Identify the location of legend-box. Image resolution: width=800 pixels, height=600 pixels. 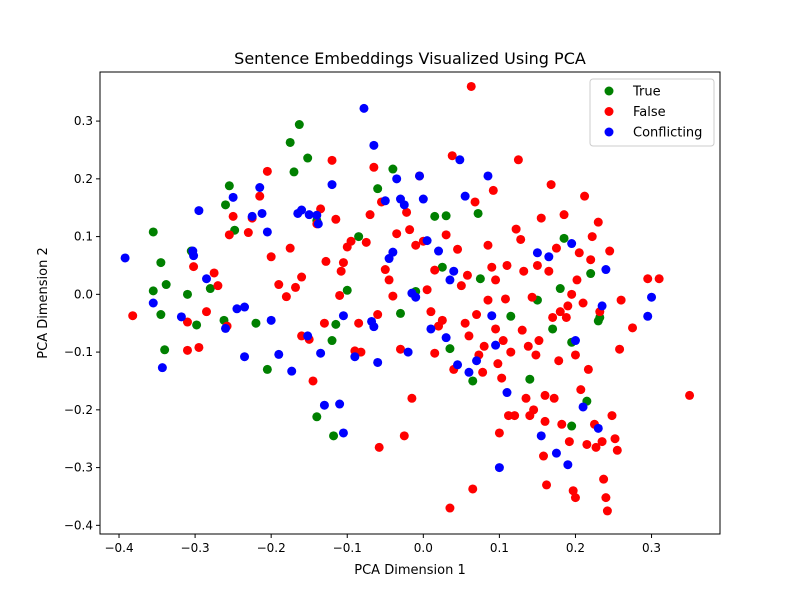
(652, 112).